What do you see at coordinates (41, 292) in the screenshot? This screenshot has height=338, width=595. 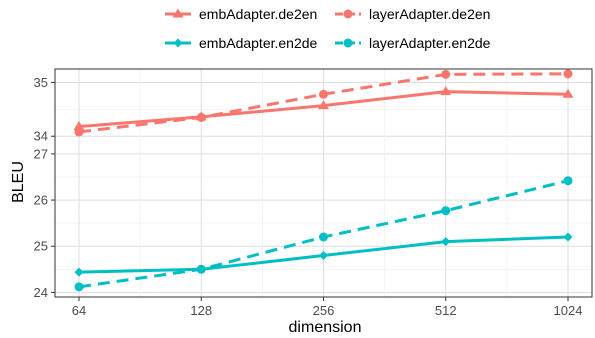 I see `y-tick-label: 24` at bounding box center [41, 292].